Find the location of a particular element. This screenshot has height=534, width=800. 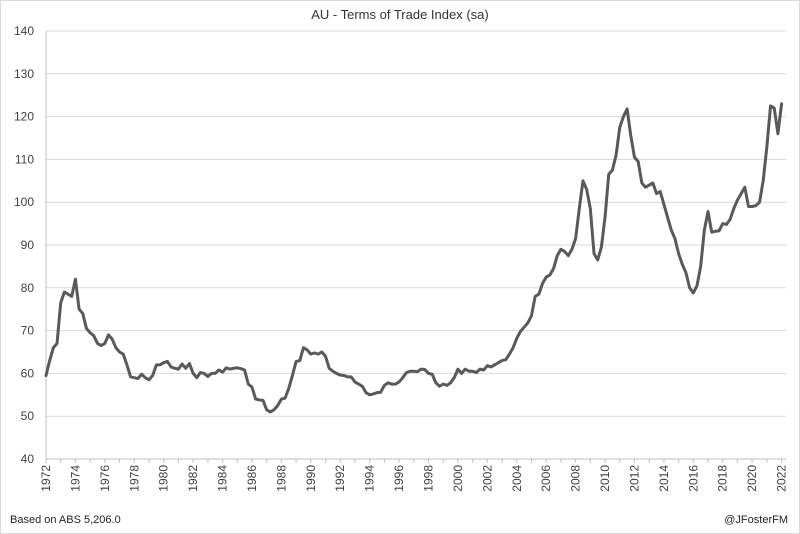

x-tick-label: 1978 is located at coordinates (134, 478).